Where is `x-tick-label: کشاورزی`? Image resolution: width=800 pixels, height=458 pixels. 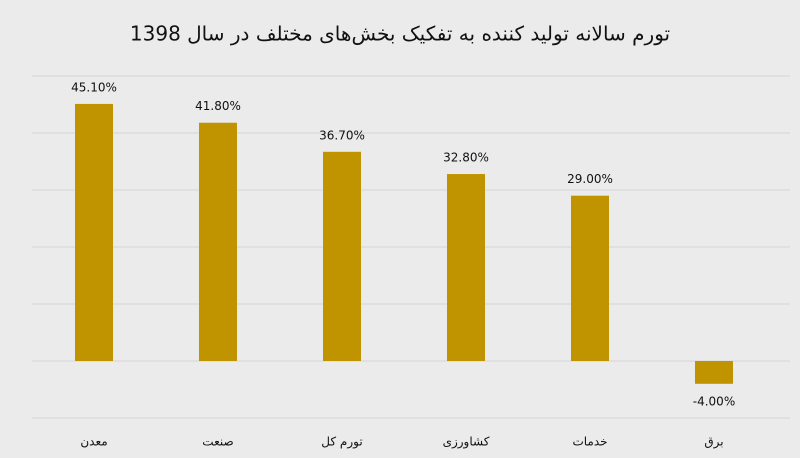
x-tick-label: کشاورزی is located at coordinates (466, 442).